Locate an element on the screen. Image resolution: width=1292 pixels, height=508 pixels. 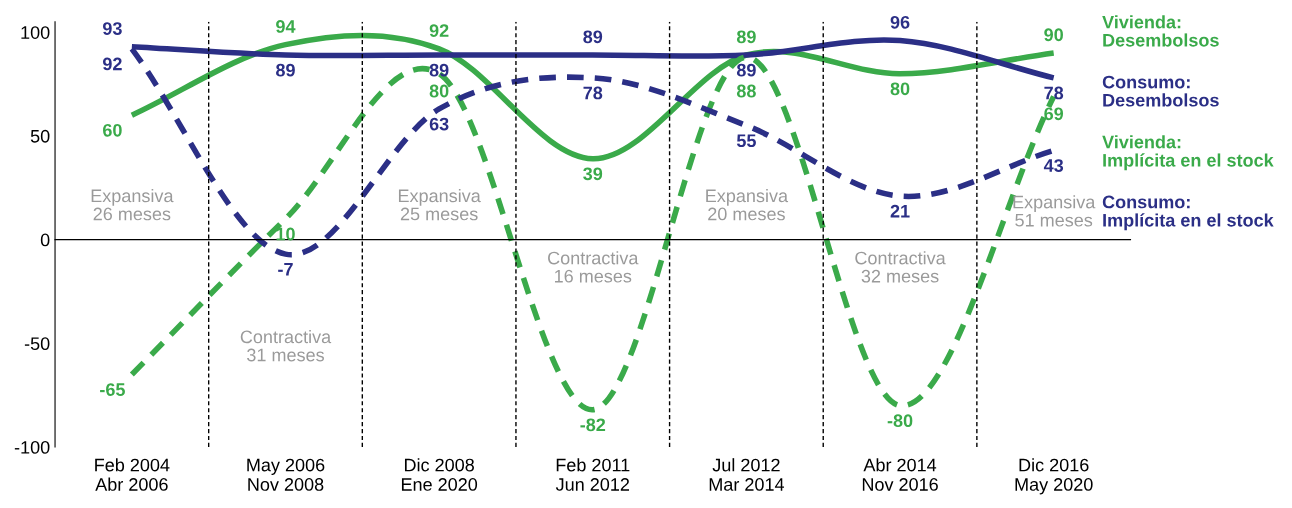
data-label: -82 is located at coordinates (593, 425).